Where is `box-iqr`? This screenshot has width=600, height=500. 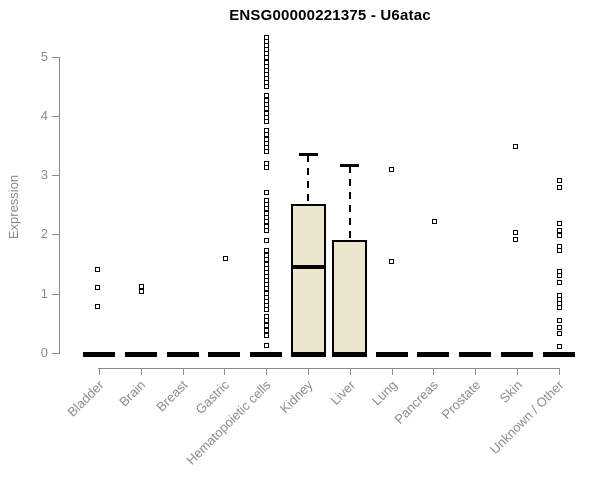
box-iqr is located at coordinates (308, 280).